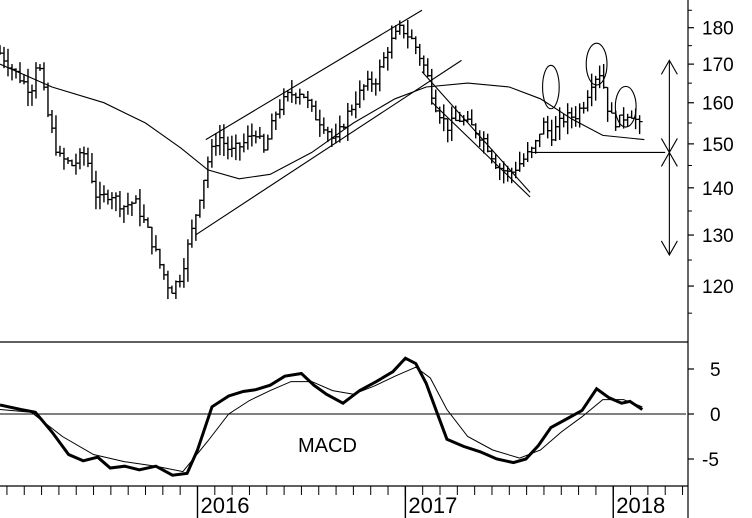 The width and height of the screenshot is (752, 518). Describe the element at coordinates (669, 159) in the screenshot. I see `projection-arrow-tail` at that location.